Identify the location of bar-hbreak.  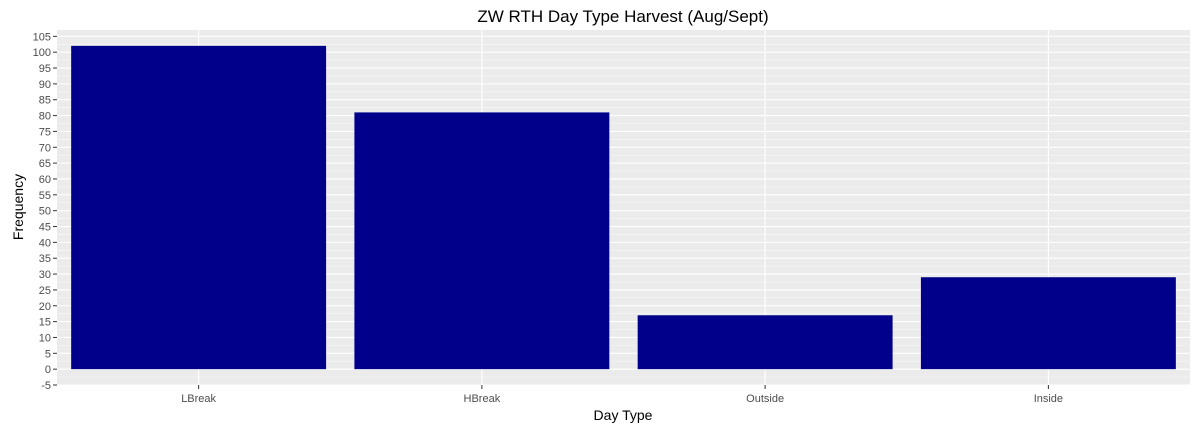
(482, 241).